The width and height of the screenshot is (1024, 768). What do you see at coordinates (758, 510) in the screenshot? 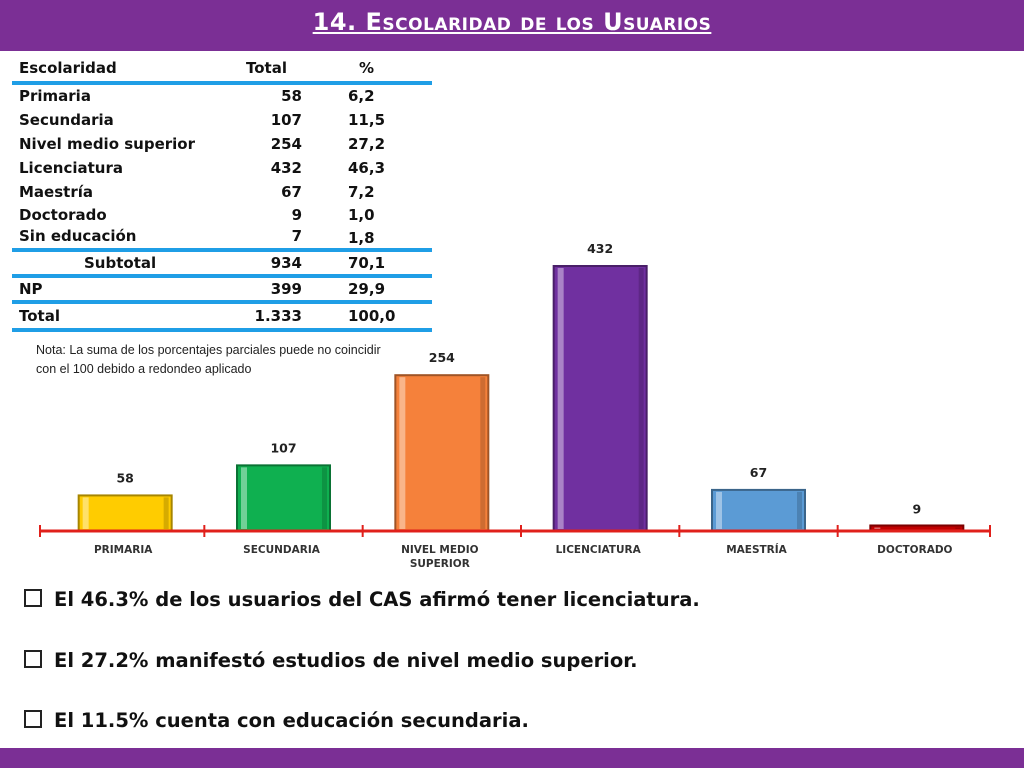
I see `bar-maestría` at bounding box center [758, 510].